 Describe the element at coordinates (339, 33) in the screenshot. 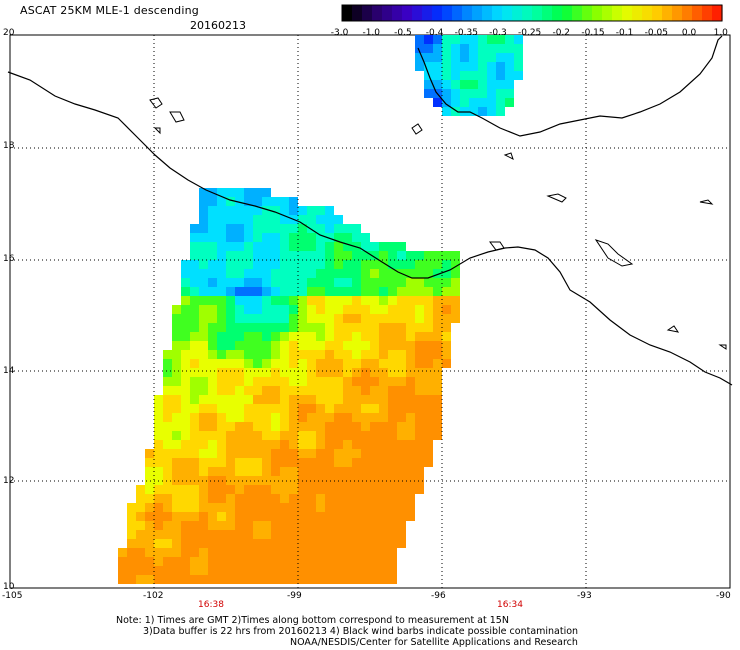

I see `colorbar-label: -3.0` at that location.